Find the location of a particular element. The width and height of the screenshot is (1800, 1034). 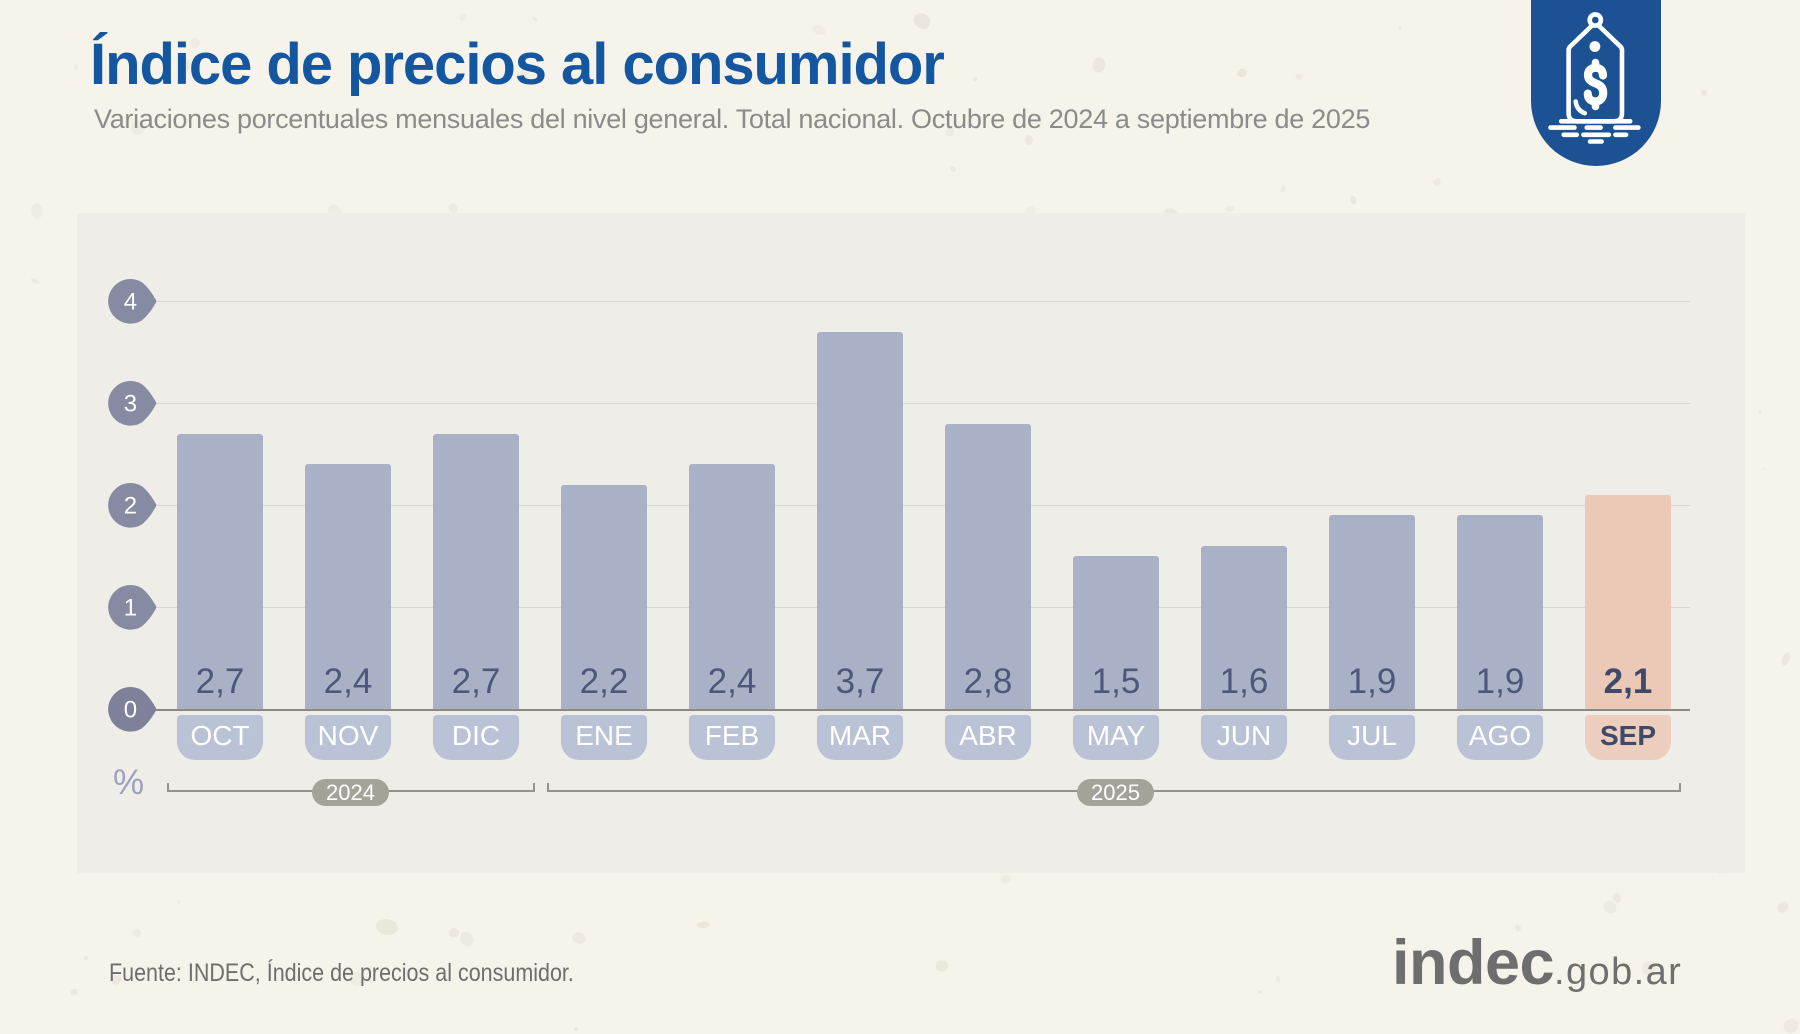

svg-text: 0 is located at coordinates (130, 709).